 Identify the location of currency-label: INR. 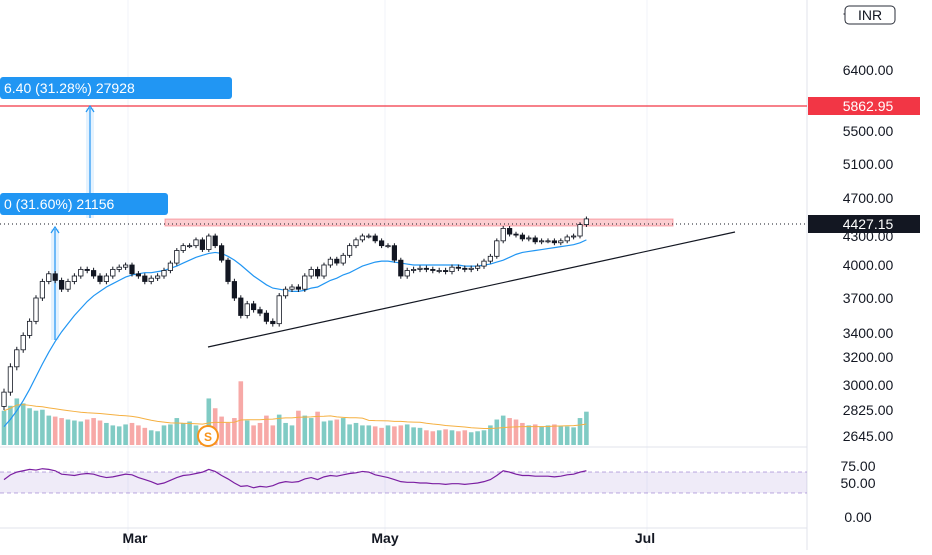
(870, 15).